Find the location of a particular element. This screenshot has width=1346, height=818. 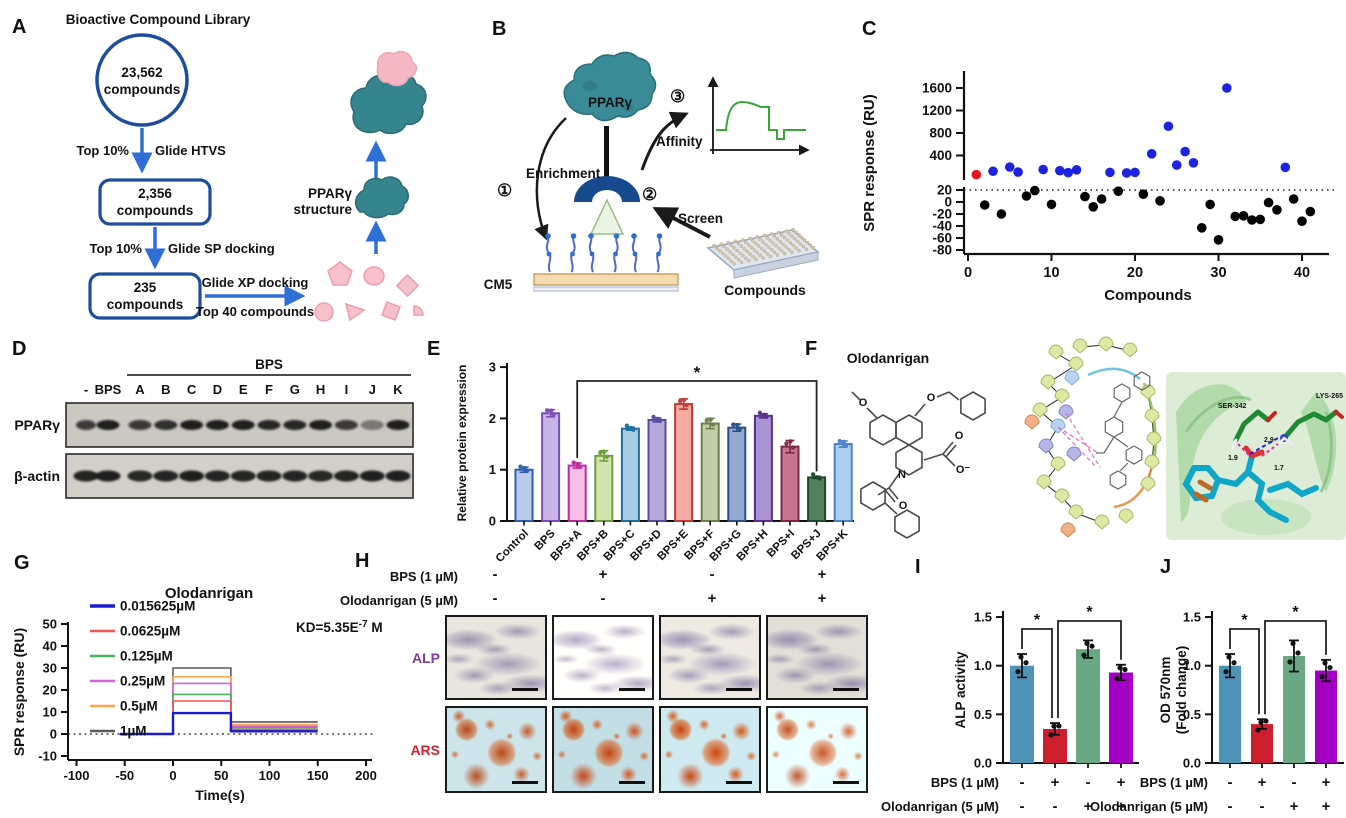

compound-name: Olodanrigan is located at coordinates (888, 358).